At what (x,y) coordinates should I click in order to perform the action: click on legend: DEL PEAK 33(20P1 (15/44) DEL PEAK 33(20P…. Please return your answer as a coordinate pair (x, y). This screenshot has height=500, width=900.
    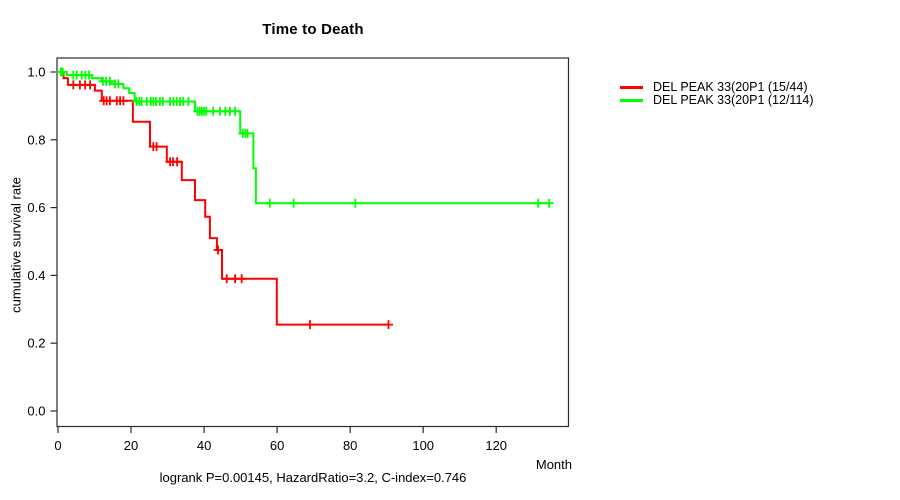
    Looking at the image, I should click on (717, 94).